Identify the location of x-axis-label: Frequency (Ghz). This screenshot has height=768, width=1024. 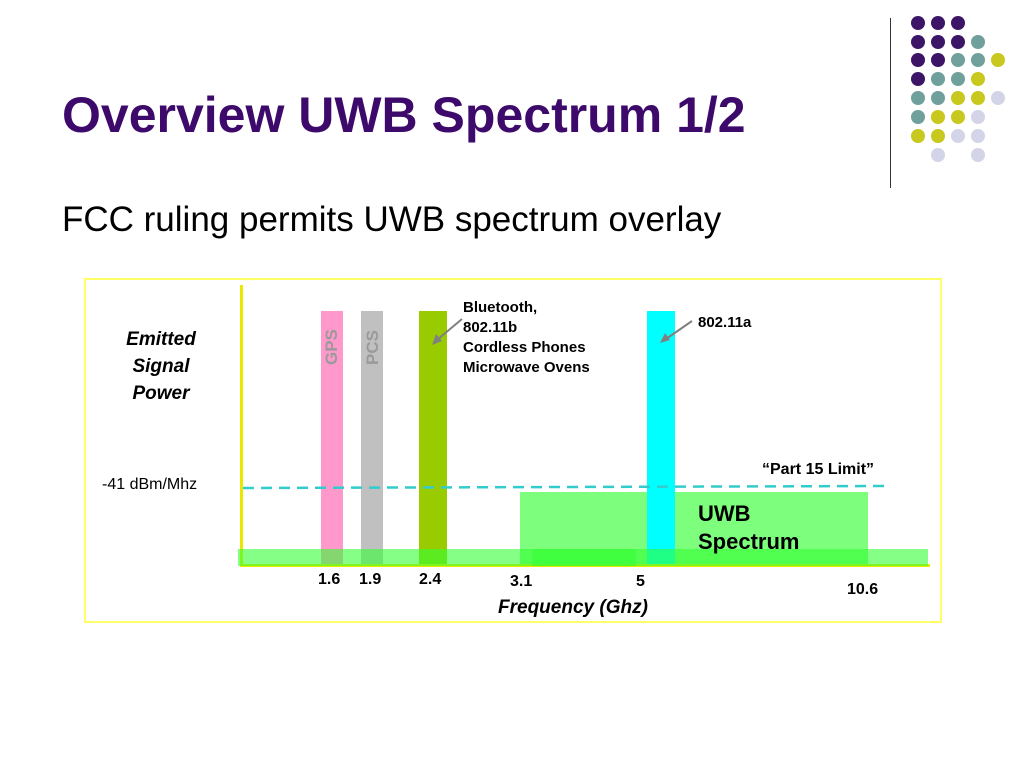
(573, 607).